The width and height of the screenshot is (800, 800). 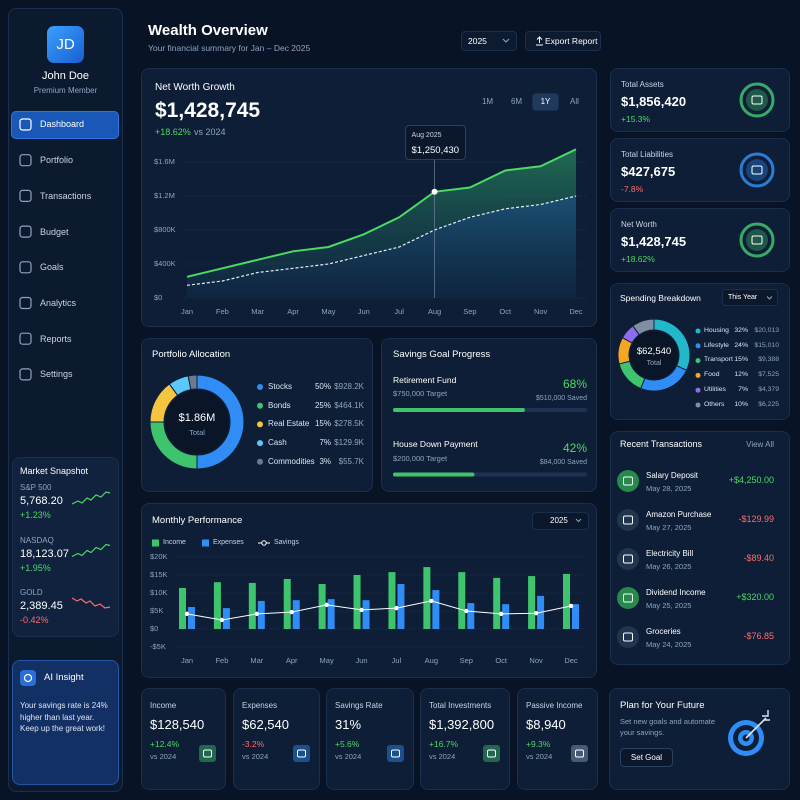 What do you see at coordinates (743, 389) in the screenshot?
I see `legend-percent: 7%` at bounding box center [743, 389].